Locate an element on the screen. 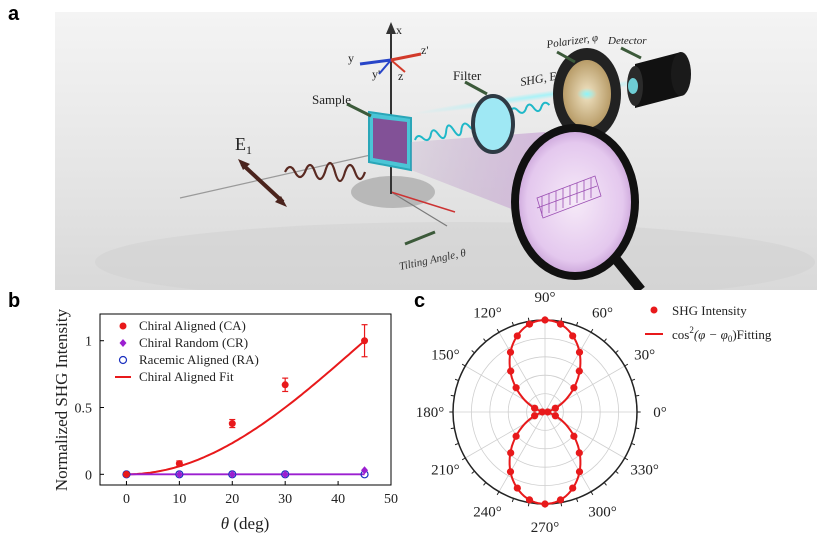 The height and width of the screenshot is (542, 831). polar-legend: SHG Intensity cos2(φ − φ0)Fitting is located at coordinates (708, 323).